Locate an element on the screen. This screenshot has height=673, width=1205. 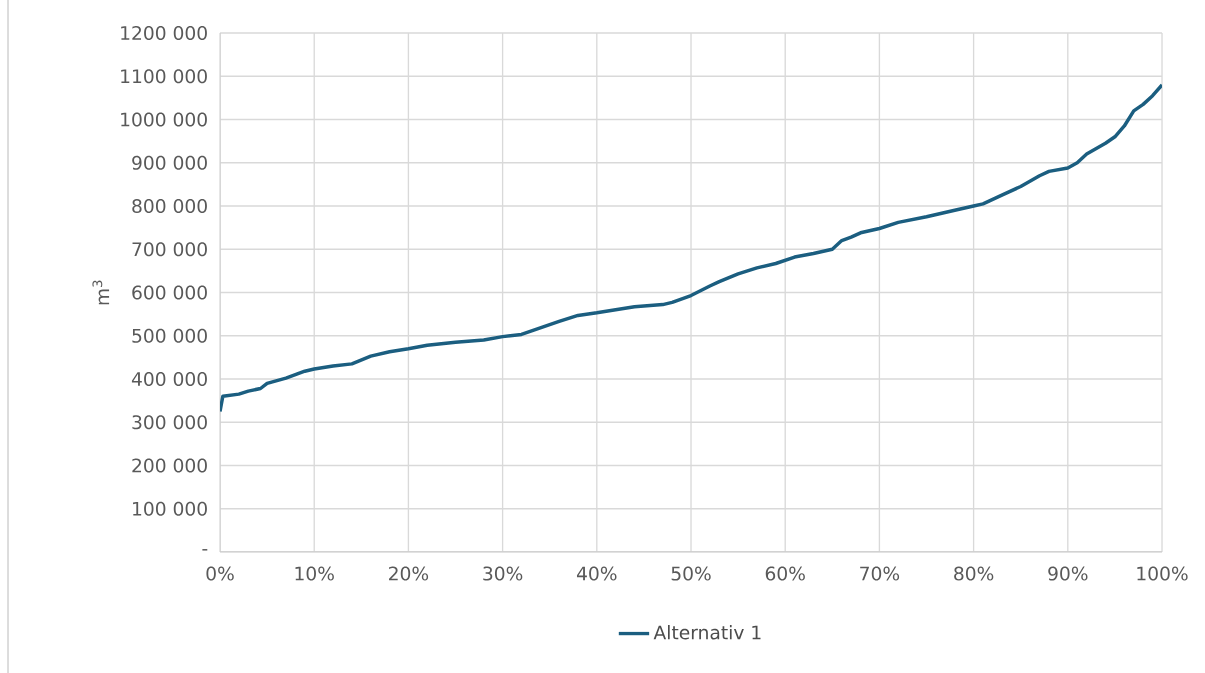
y-tick-label: 500 000 is located at coordinates (169, 335).